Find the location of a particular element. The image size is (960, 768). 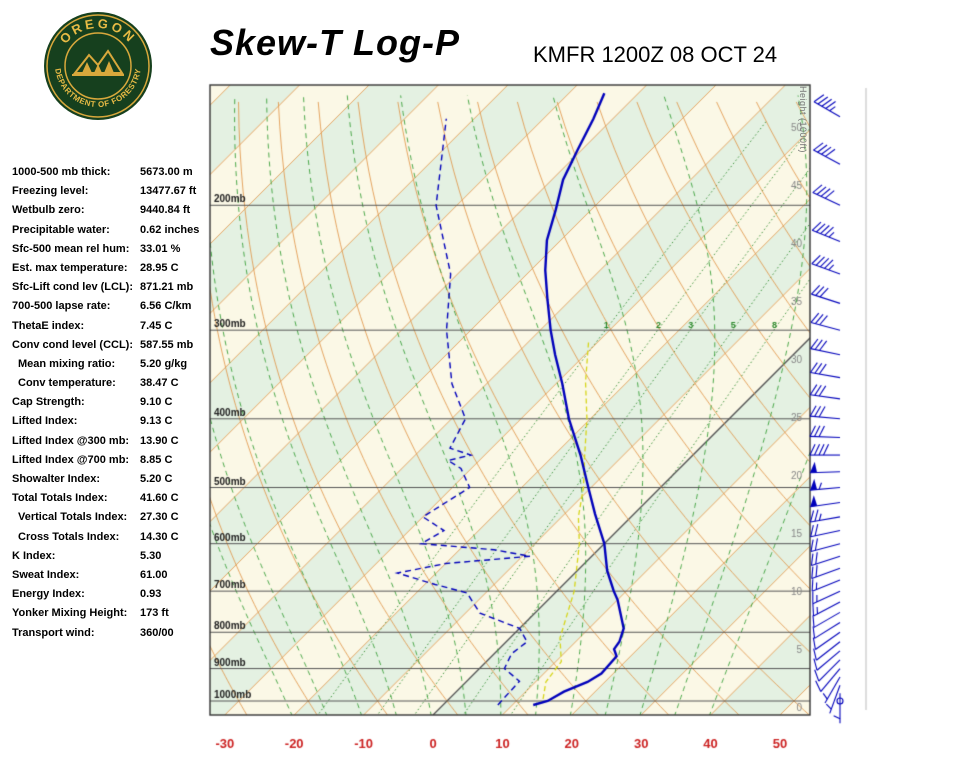

stat-label: ThetaE index: is located at coordinates (48, 325).